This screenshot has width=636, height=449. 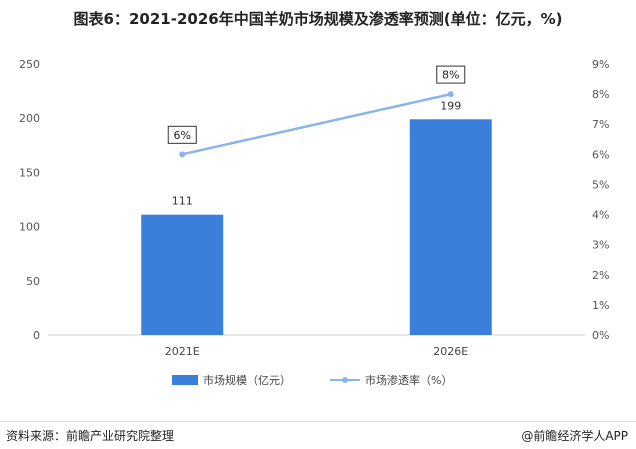 I want to click on y-left-tick-label: 250, so click(x=29, y=64).